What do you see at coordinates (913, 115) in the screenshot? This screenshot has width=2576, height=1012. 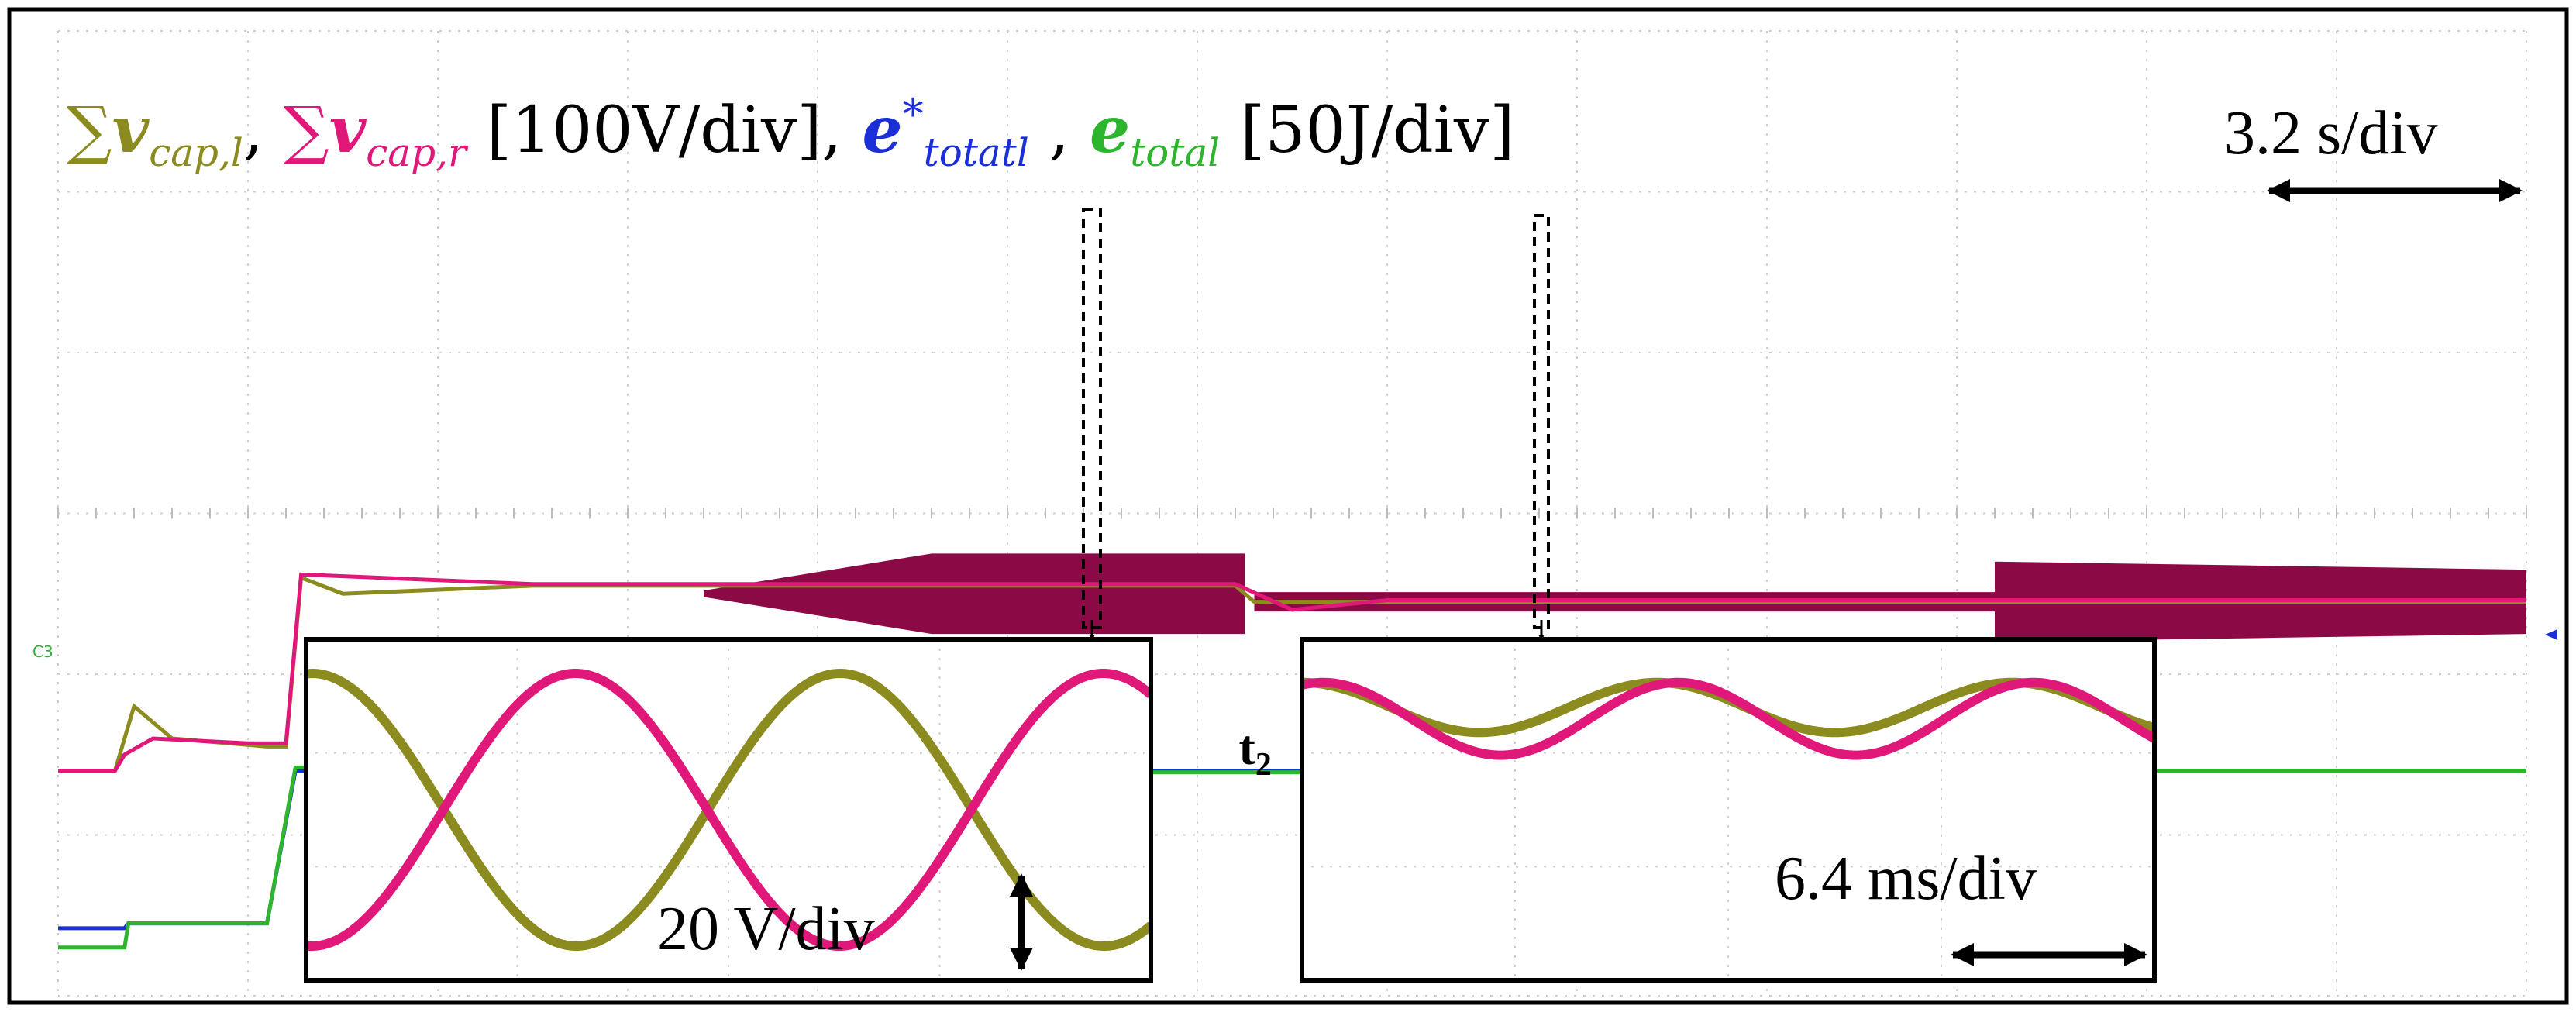 I see `title-sup-star: *` at bounding box center [913, 115].